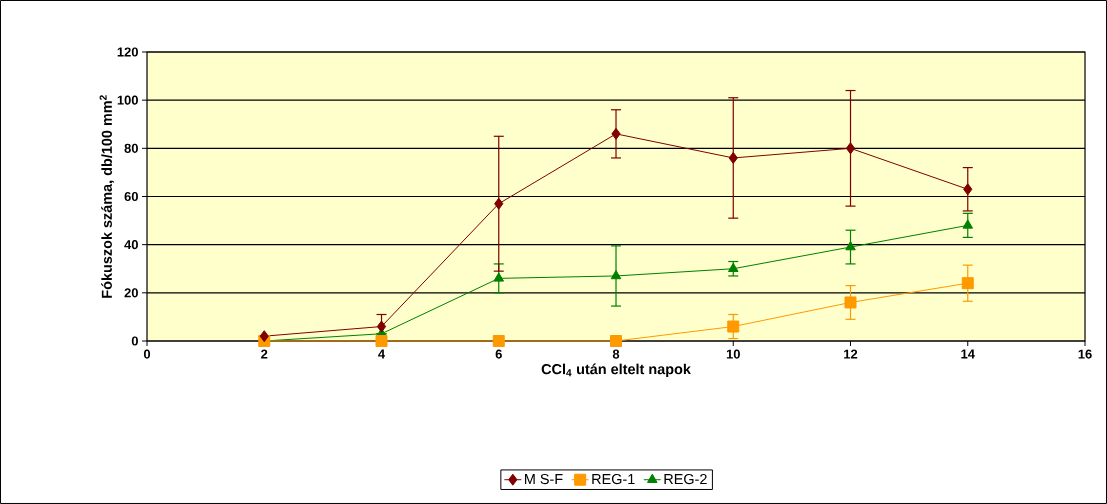 This screenshot has height=504, width=1107. What do you see at coordinates (134, 341) in the screenshot?
I see `y-tick-label: 0` at bounding box center [134, 341].